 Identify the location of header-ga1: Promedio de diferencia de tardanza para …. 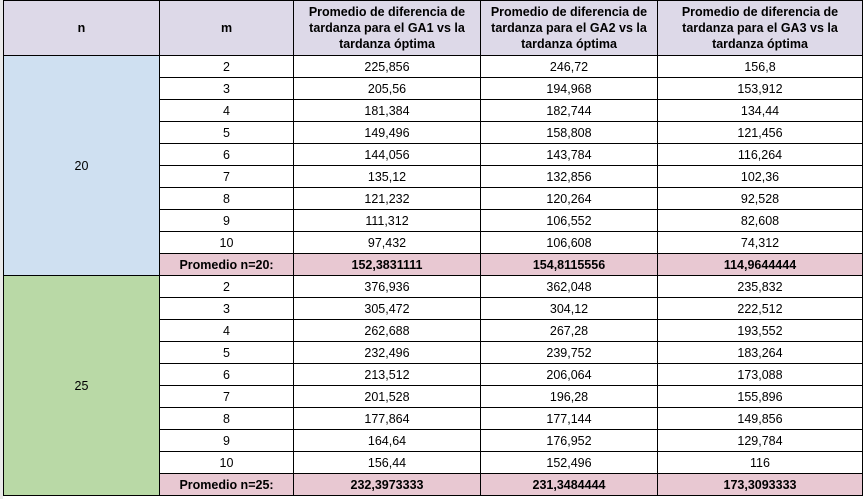
(387, 28).